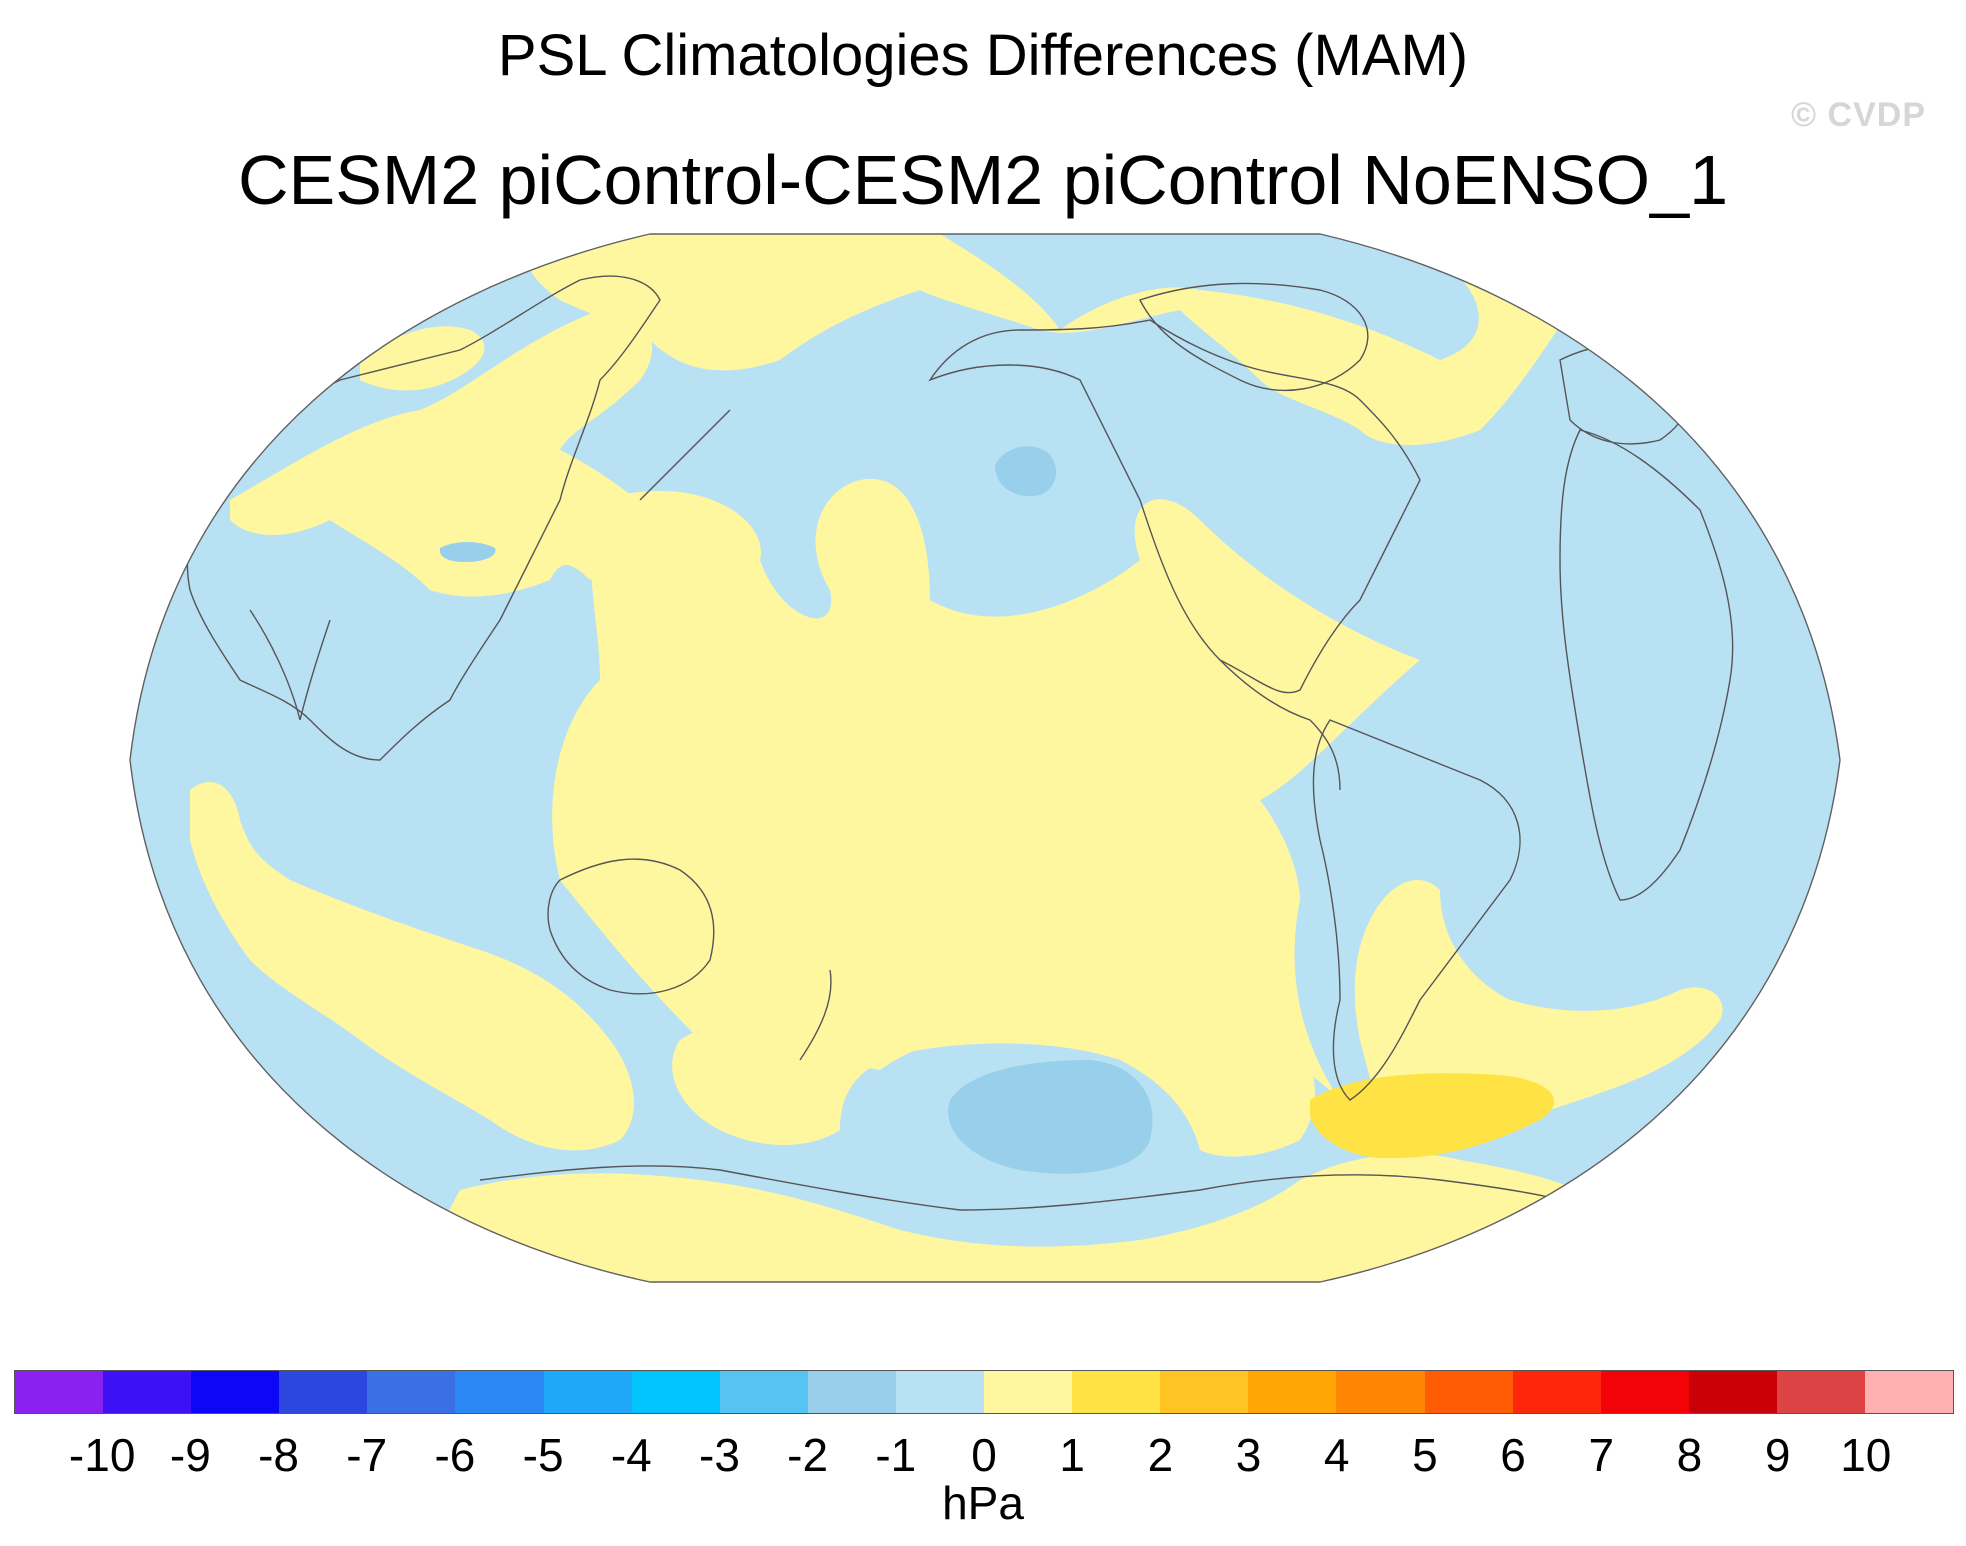 The width and height of the screenshot is (1966, 1546). What do you see at coordinates (1416, 910) in the screenshot?
I see `coast-south-america` at bounding box center [1416, 910].